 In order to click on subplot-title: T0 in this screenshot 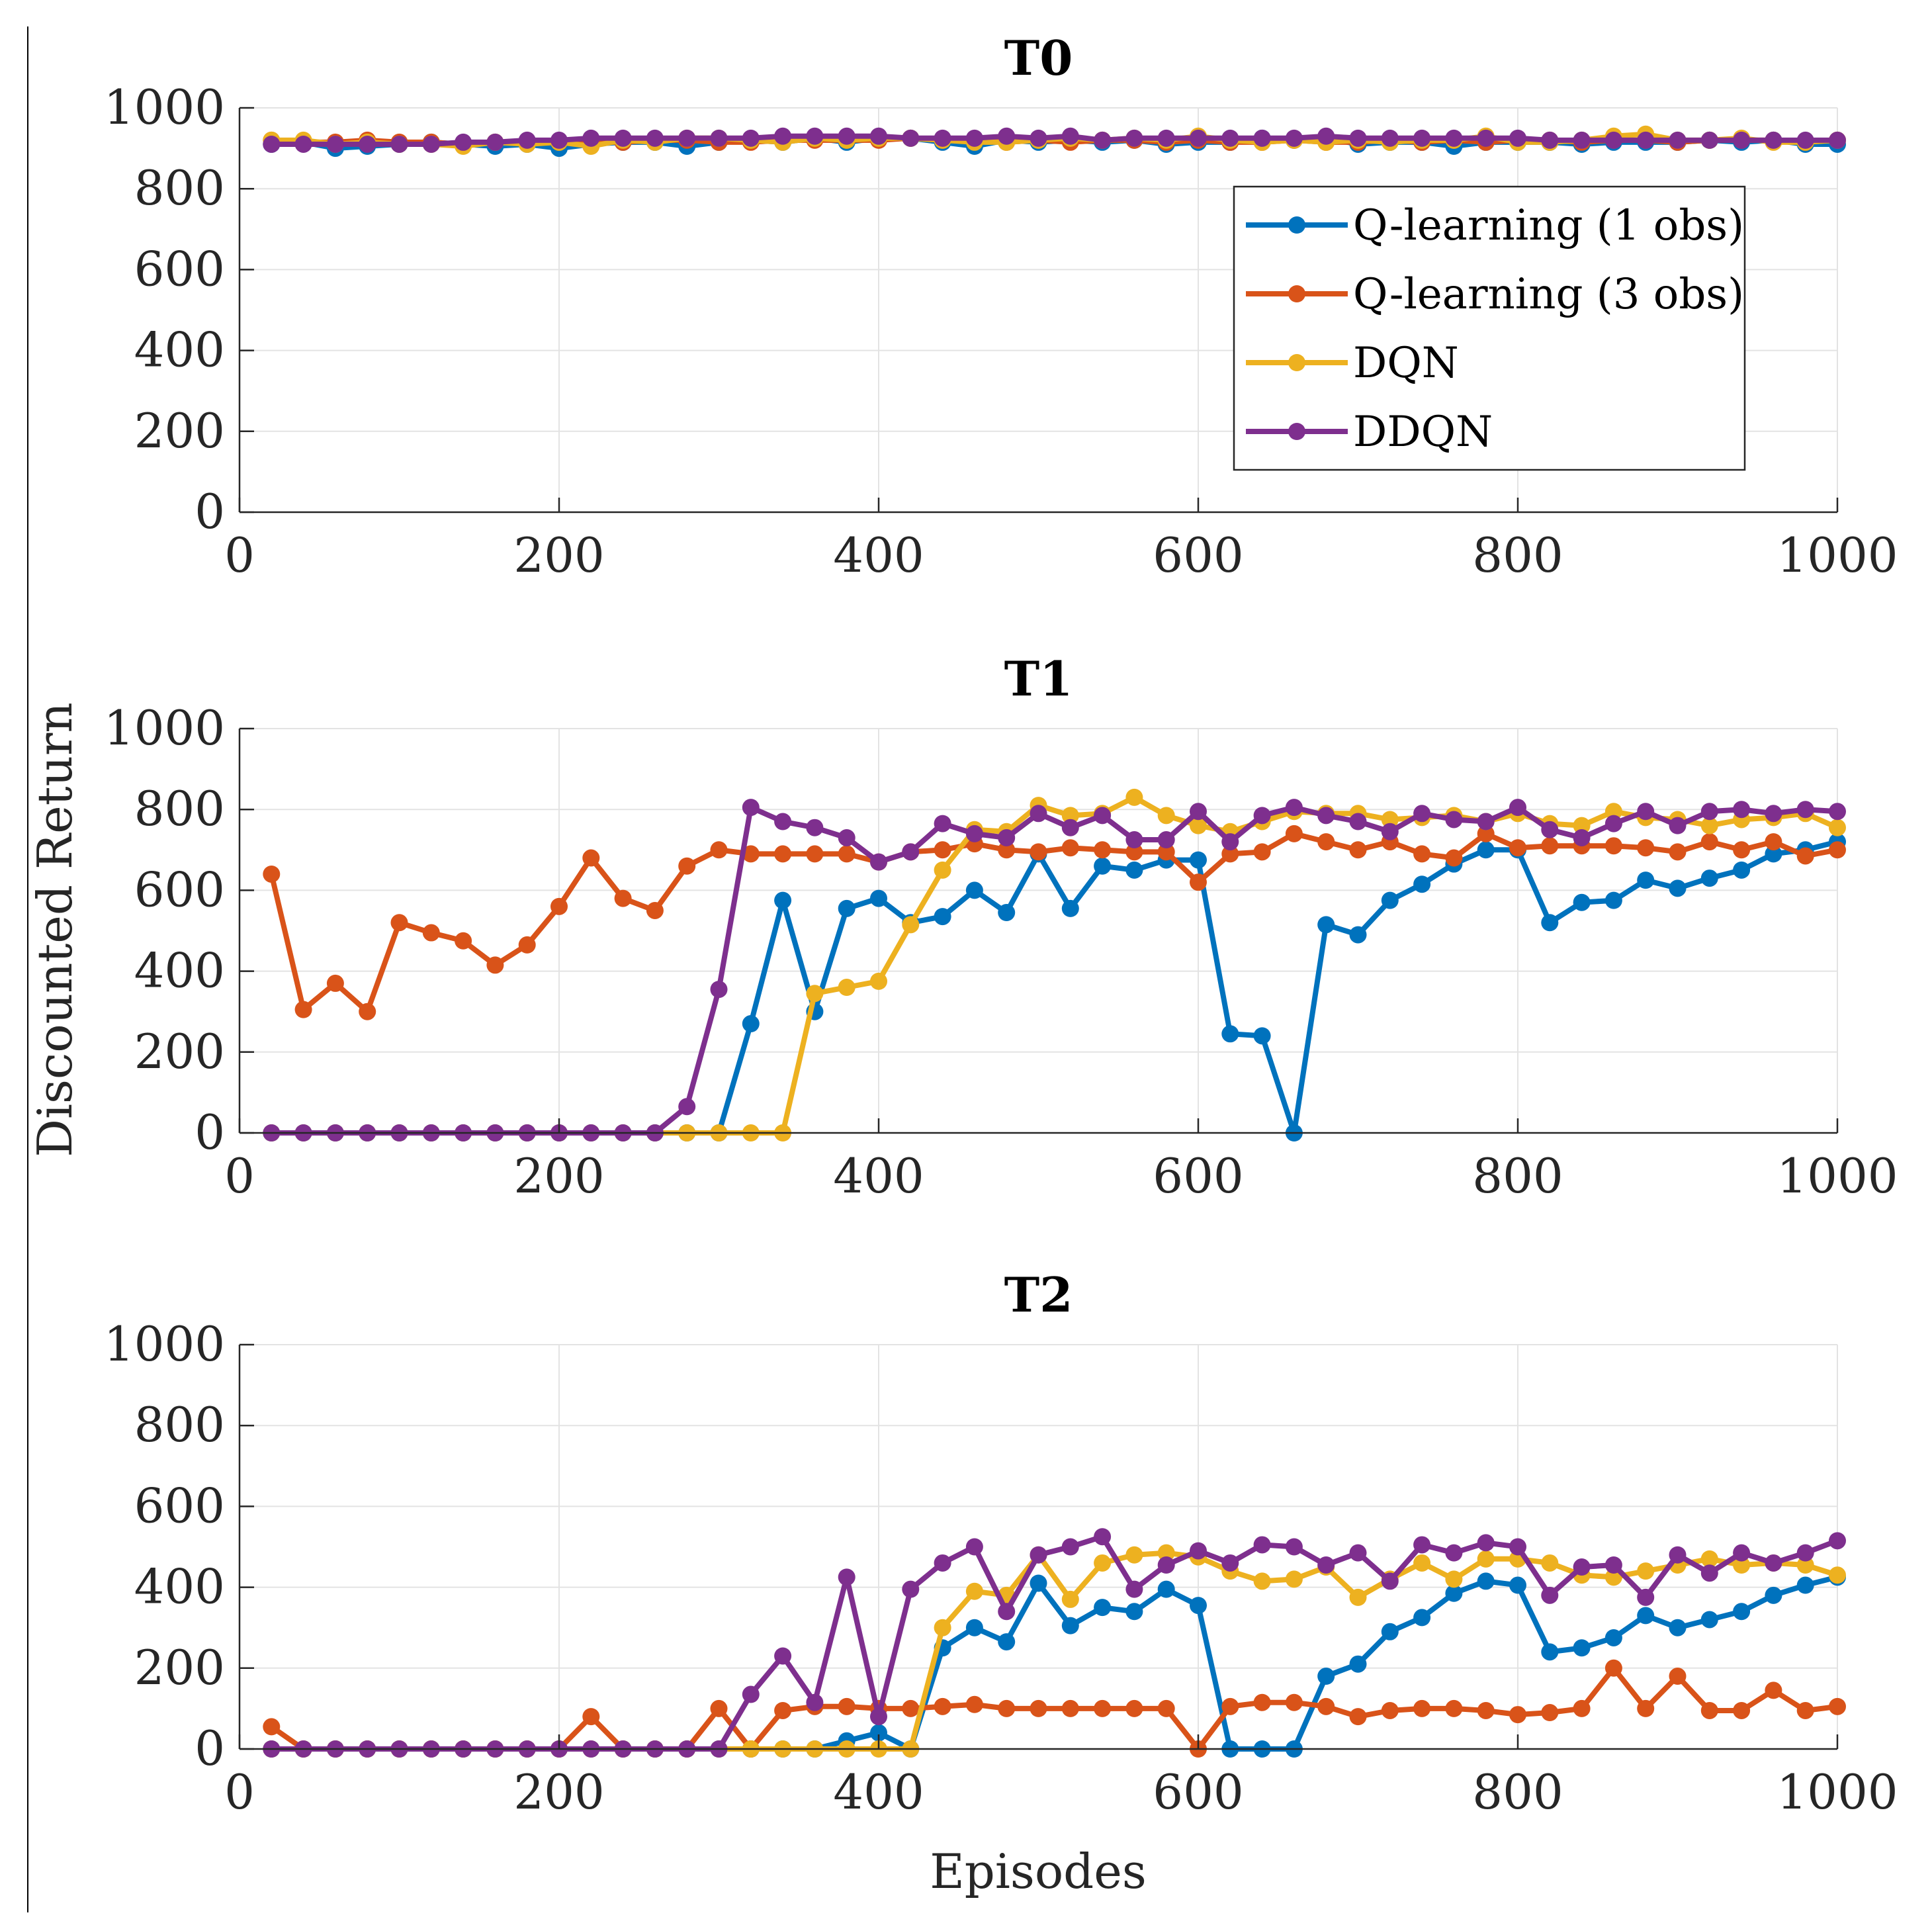, I will do `click(1038, 58)`.